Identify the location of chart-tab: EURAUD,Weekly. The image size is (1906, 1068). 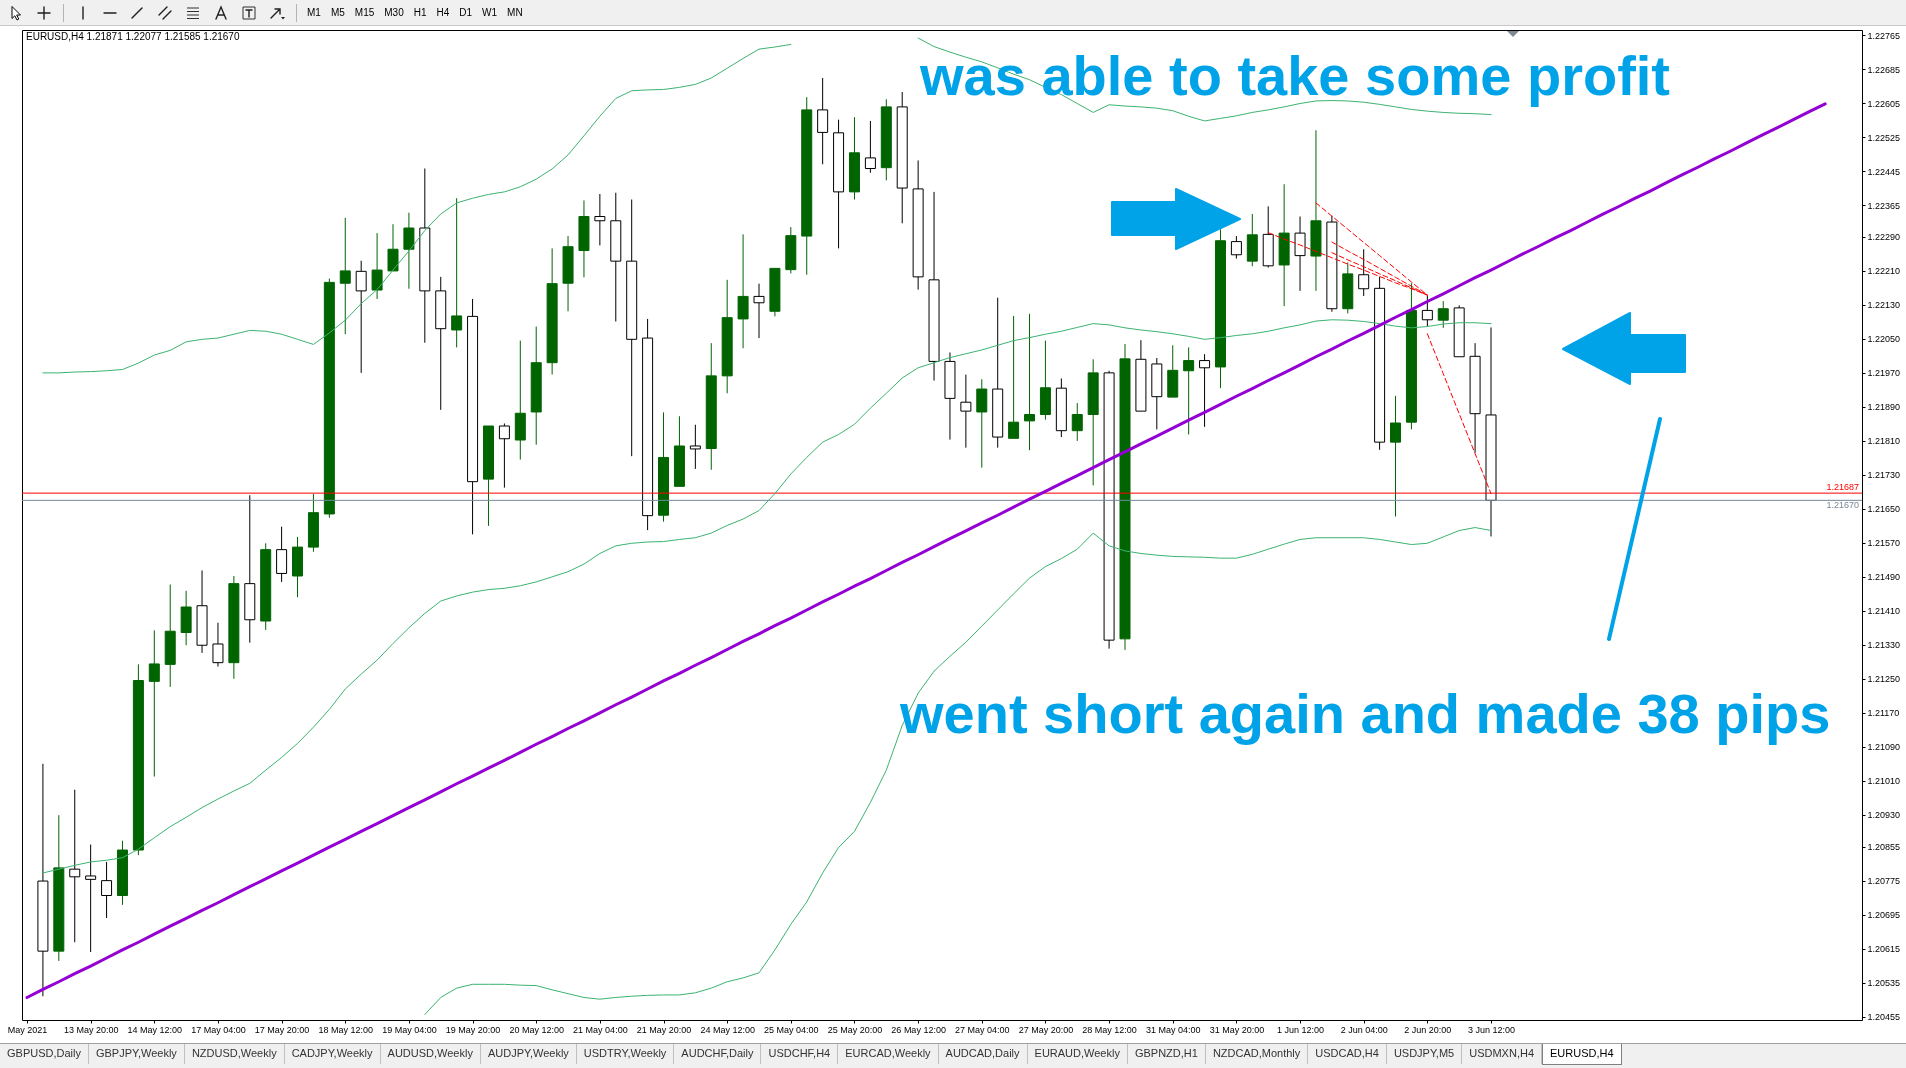
(1077, 1054).